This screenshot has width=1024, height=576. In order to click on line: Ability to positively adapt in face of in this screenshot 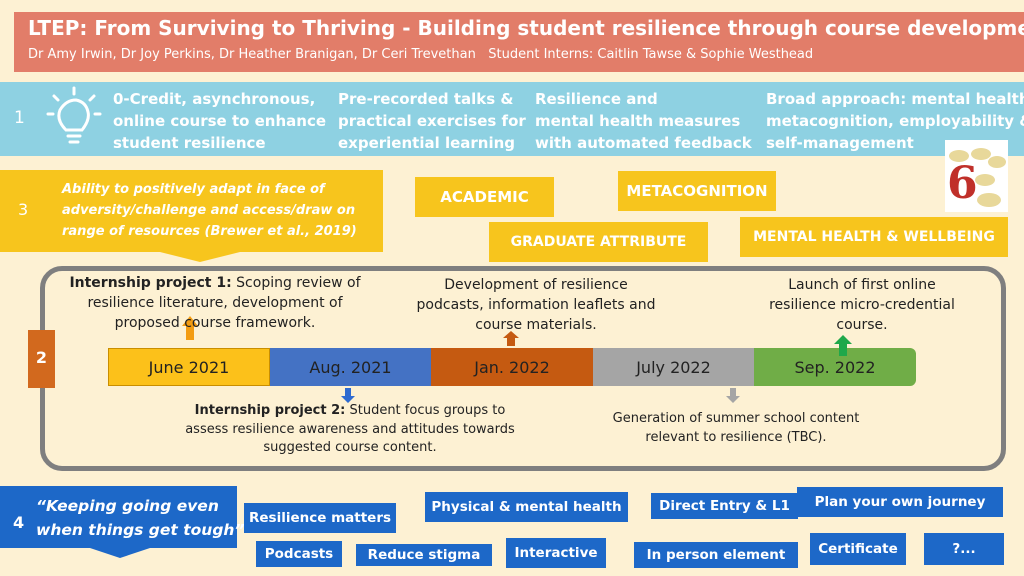, I will do `click(193, 189)`.